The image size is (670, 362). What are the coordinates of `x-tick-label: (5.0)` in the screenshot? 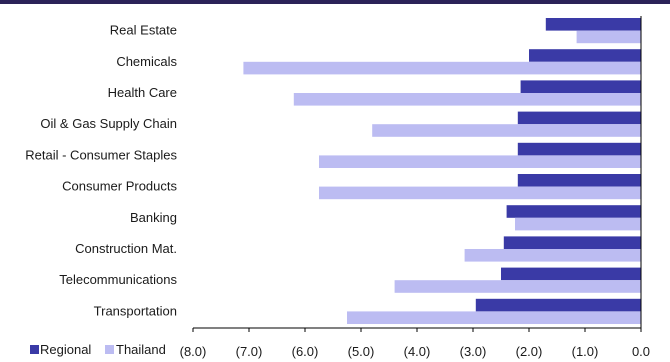 It's located at (361, 351).